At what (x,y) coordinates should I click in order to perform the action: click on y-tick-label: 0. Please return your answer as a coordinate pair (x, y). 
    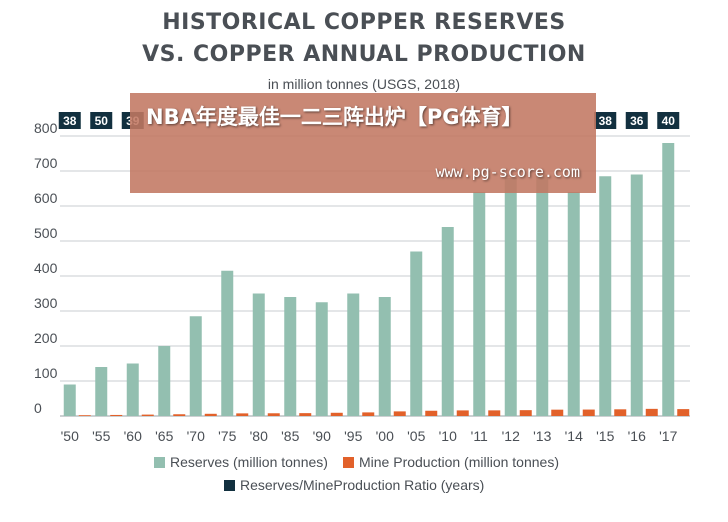
    Looking at the image, I should click on (38, 408).